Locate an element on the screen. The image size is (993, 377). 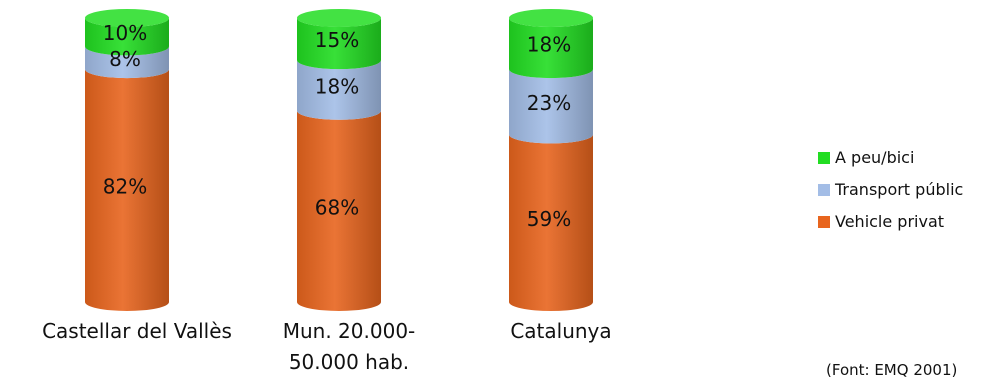
data-label: 68% is located at coordinates (337, 207).